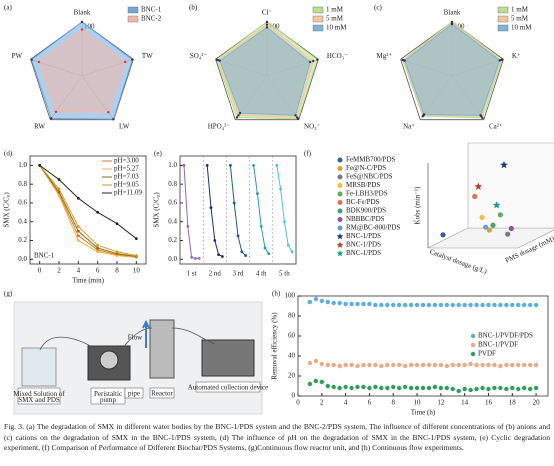  What do you see at coordinates (363, 253) in the screenshot?
I see `legend-label: BNC-1/PDS` at bounding box center [363, 253].